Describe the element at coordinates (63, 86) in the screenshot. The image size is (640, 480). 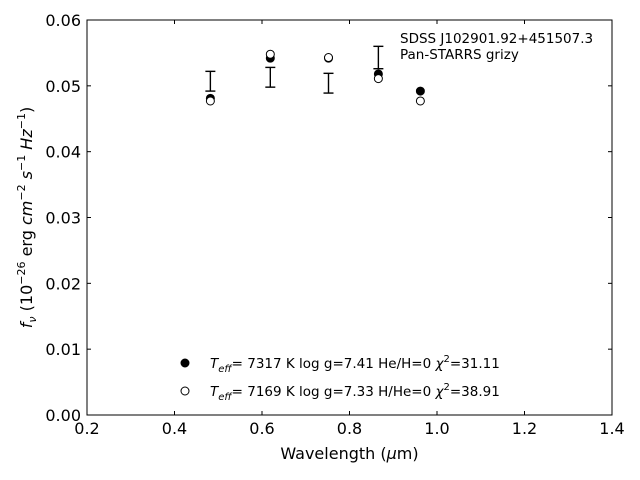
I see `y-tick-label: 0.05` at that location.